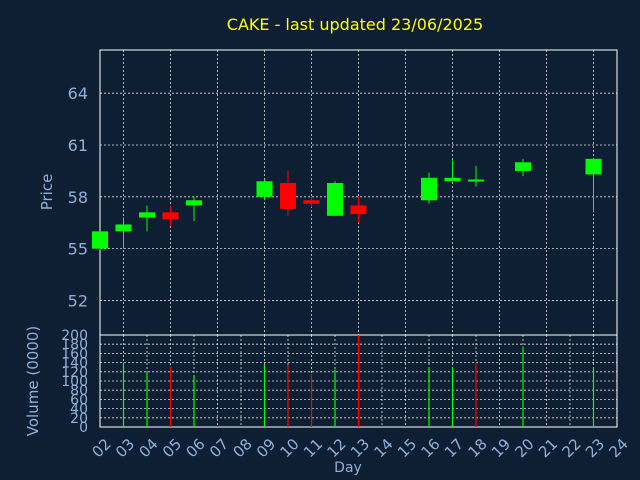 The width and height of the screenshot is (640, 480). Describe the element at coordinates (478, 448) in the screenshot. I see `day-tick-label: 18` at that location.